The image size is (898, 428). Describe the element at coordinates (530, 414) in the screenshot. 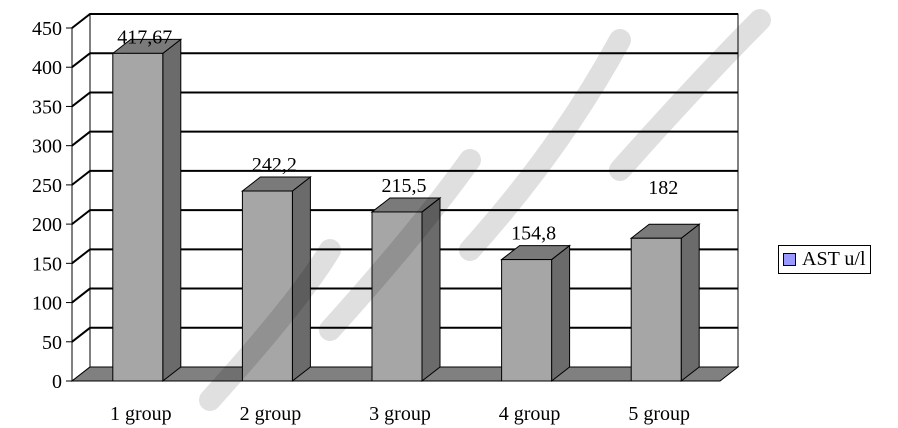

I see `x-tick-label: 4 group` at that location.